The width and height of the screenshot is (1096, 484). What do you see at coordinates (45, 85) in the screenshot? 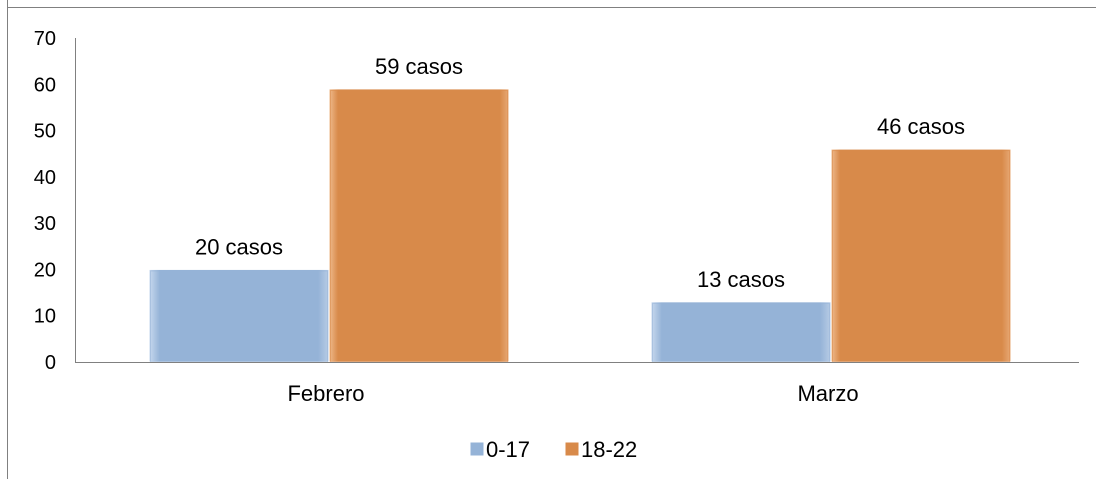
I see `y-tick-label: 60` at bounding box center [45, 85].